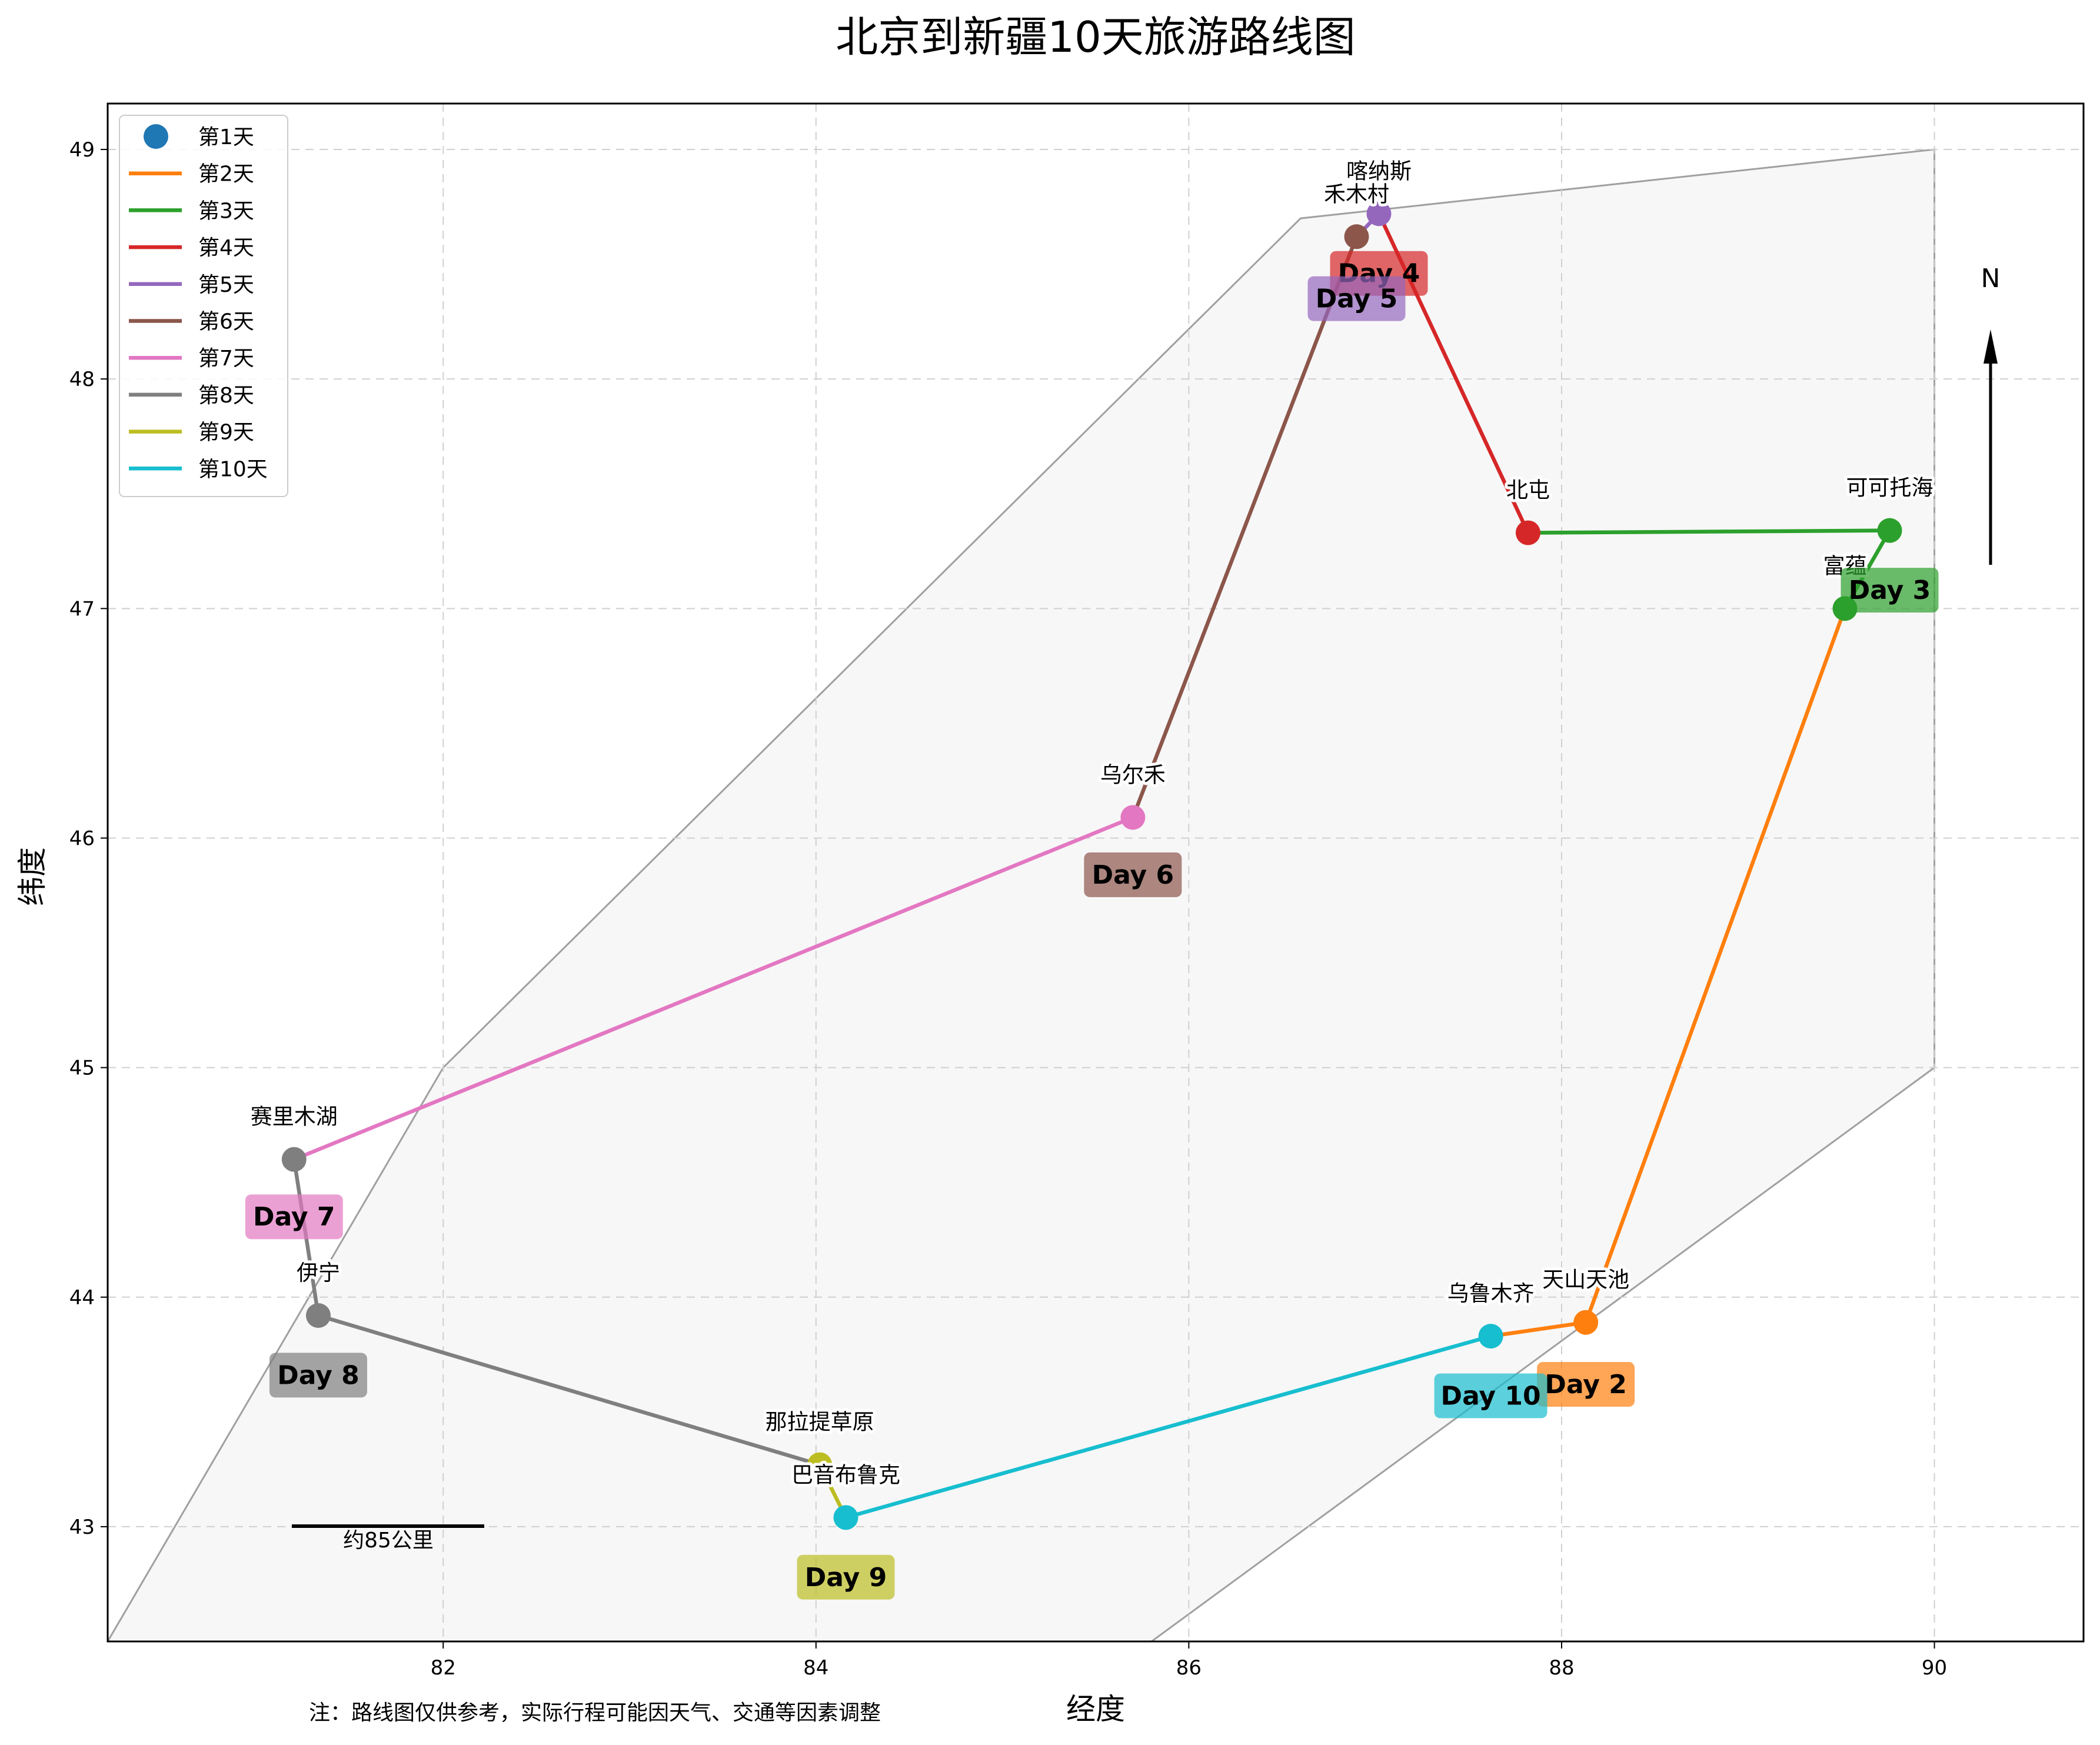  What do you see at coordinates (1095, 1709) in the screenshot?
I see `x-axis-label: 经度` at bounding box center [1095, 1709].